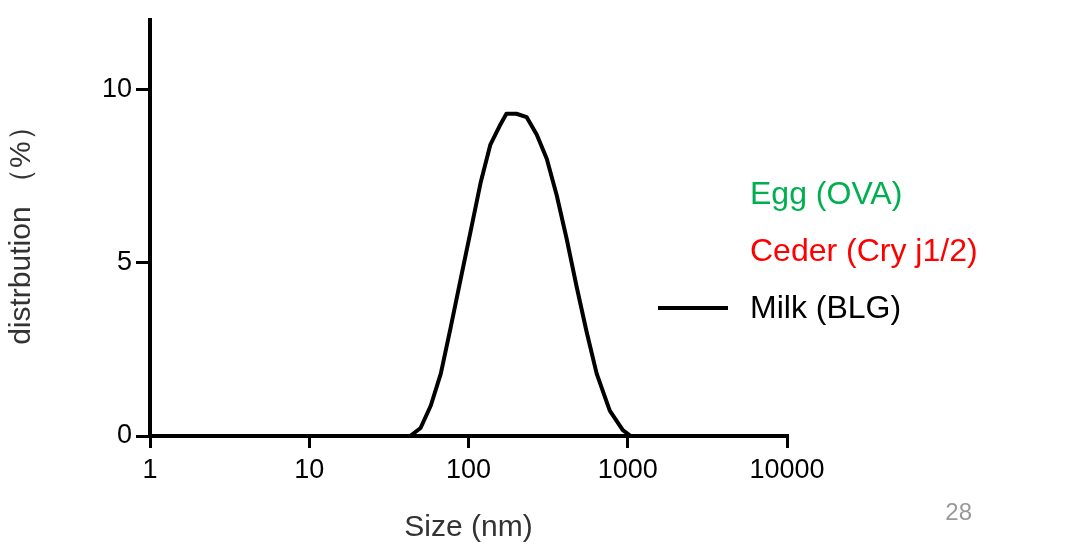 The image size is (1072, 550). Describe the element at coordinates (309, 468) in the screenshot. I see `x-tick-label: 10` at that location.